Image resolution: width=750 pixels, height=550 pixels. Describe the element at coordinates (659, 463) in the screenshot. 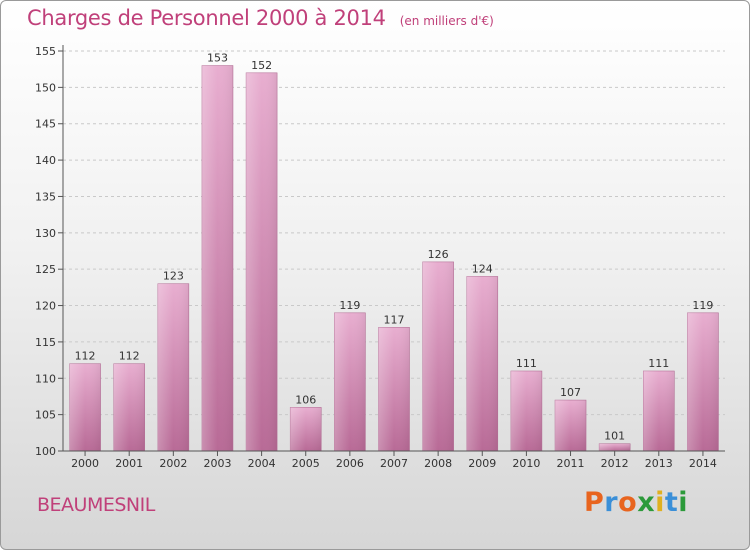

I see `x-tick-label: 2013` at that location.